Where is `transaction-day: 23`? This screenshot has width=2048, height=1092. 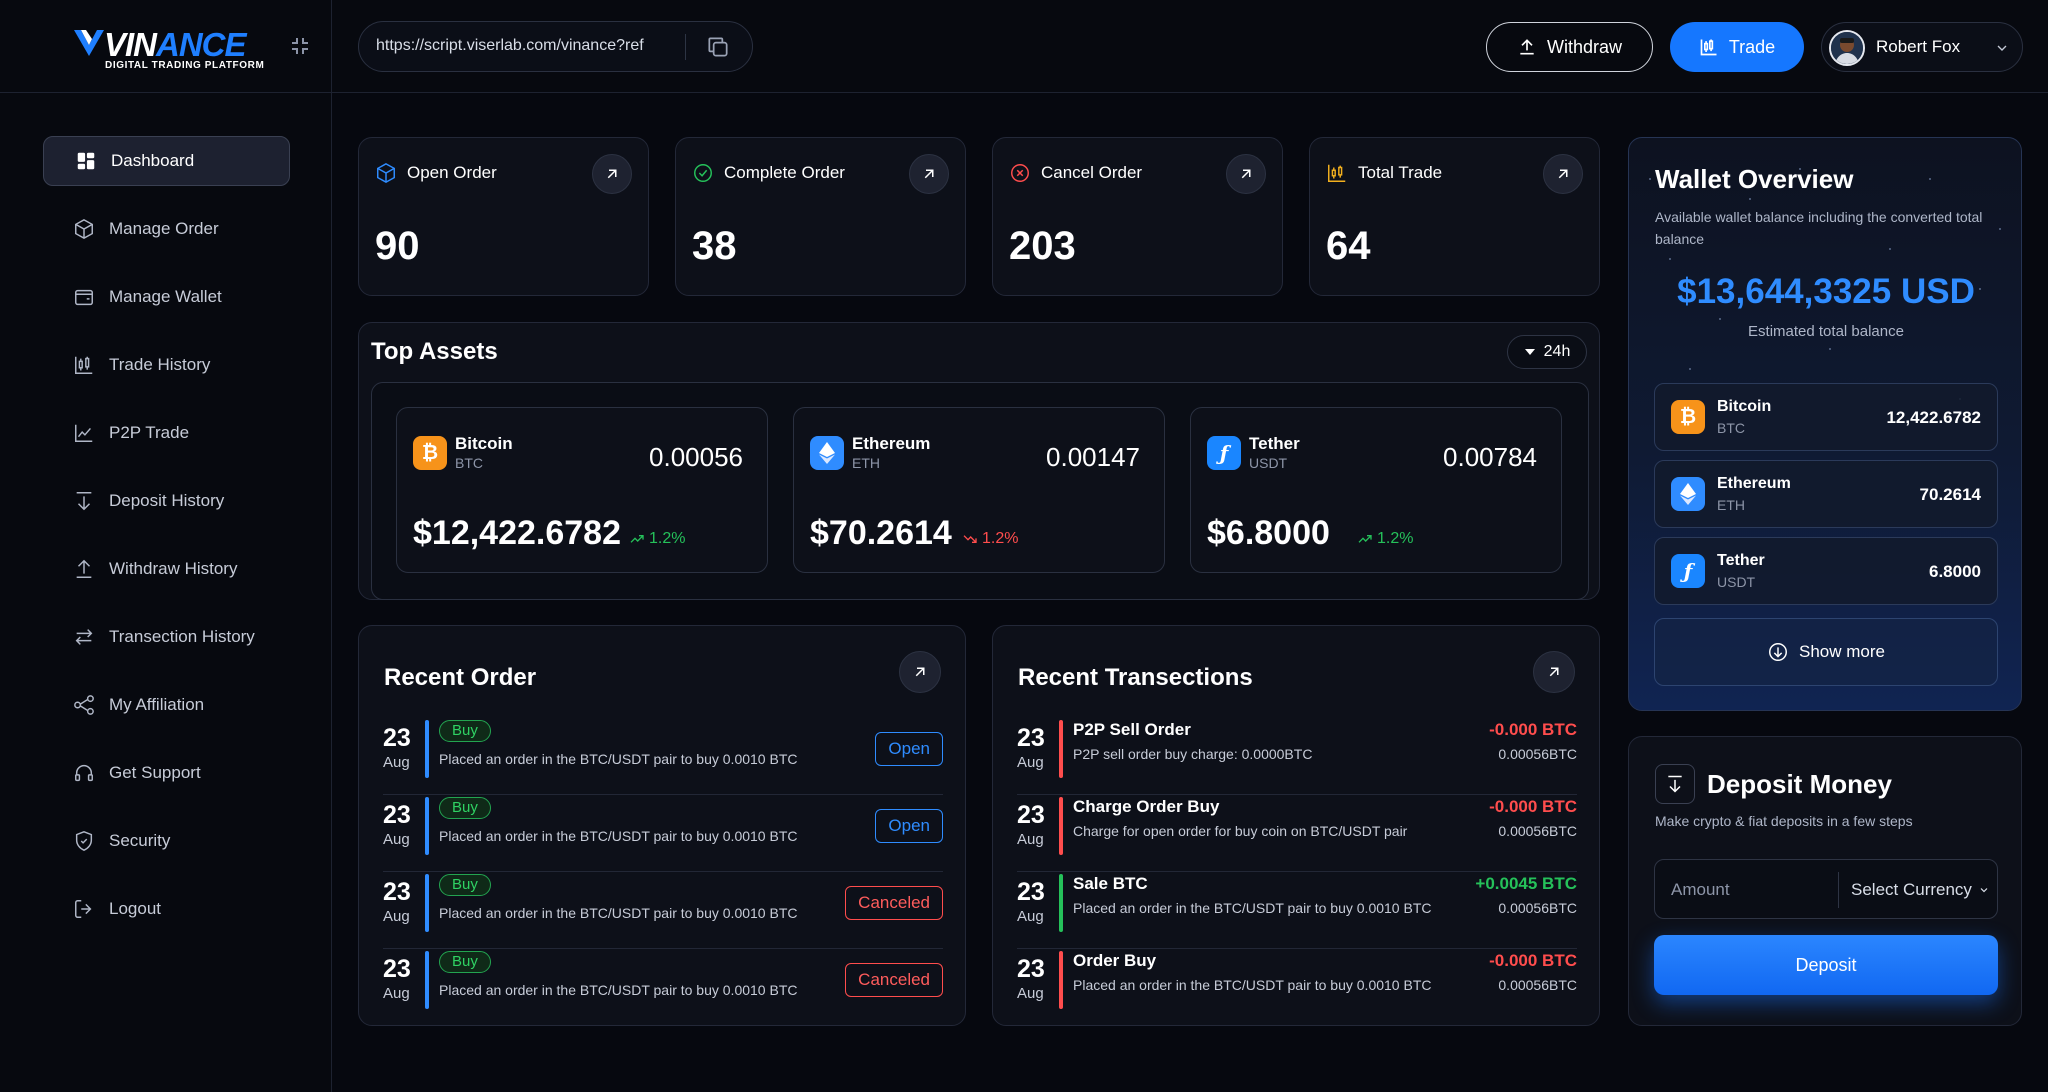 transaction-day: 23 is located at coordinates (1031, 892).